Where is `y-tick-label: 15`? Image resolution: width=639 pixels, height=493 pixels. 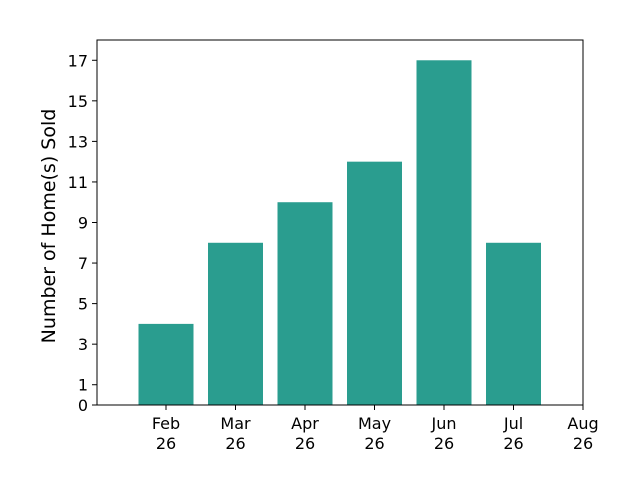
y-tick-label: 15 is located at coordinates (78, 101).